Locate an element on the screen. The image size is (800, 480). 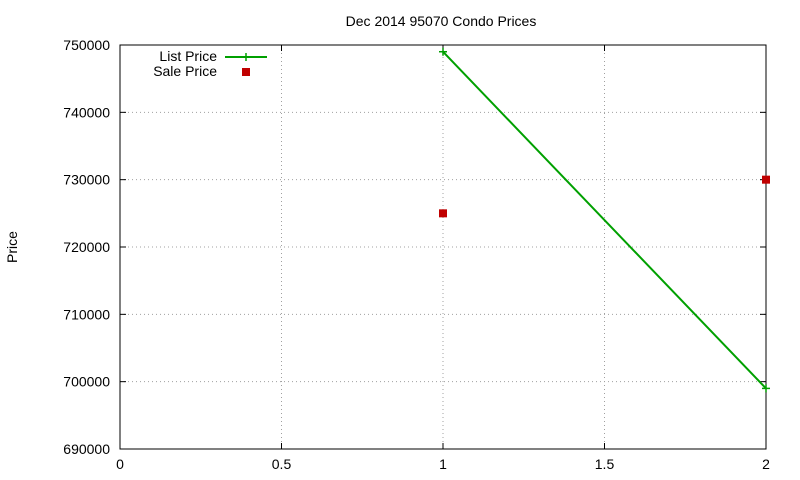
legend-entry-sale-price: Sale Price is located at coordinates (201, 71).